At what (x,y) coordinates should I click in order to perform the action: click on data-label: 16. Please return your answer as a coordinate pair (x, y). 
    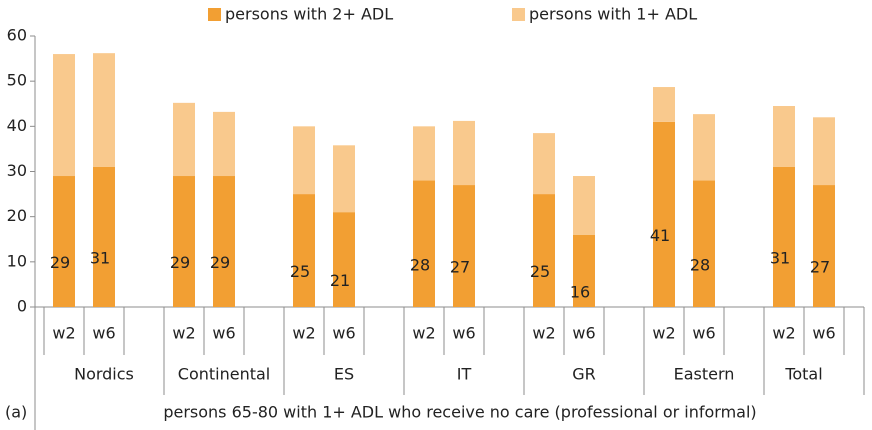
    Looking at the image, I should click on (580, 291).